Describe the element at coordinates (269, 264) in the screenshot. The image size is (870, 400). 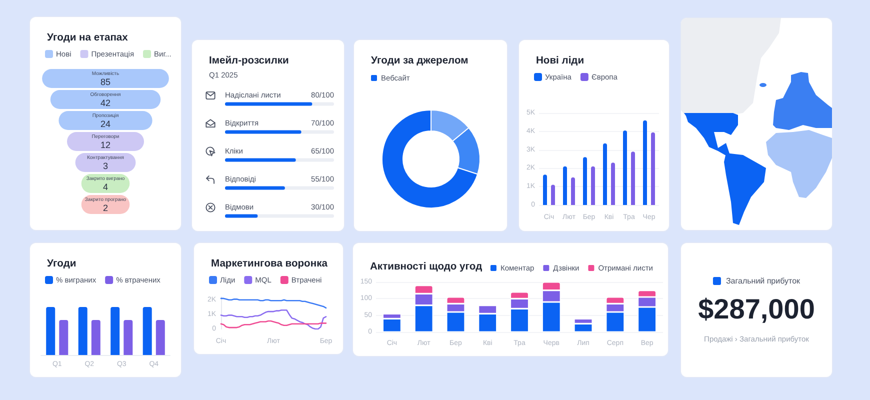
I see `chart-title: Маркетингова воронка` at that location.